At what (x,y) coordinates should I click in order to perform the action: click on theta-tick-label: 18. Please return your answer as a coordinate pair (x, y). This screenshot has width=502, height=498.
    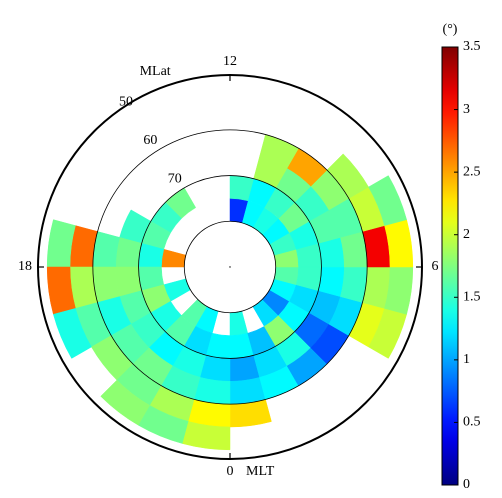
    Looking at the image, I should click on (25, 266).